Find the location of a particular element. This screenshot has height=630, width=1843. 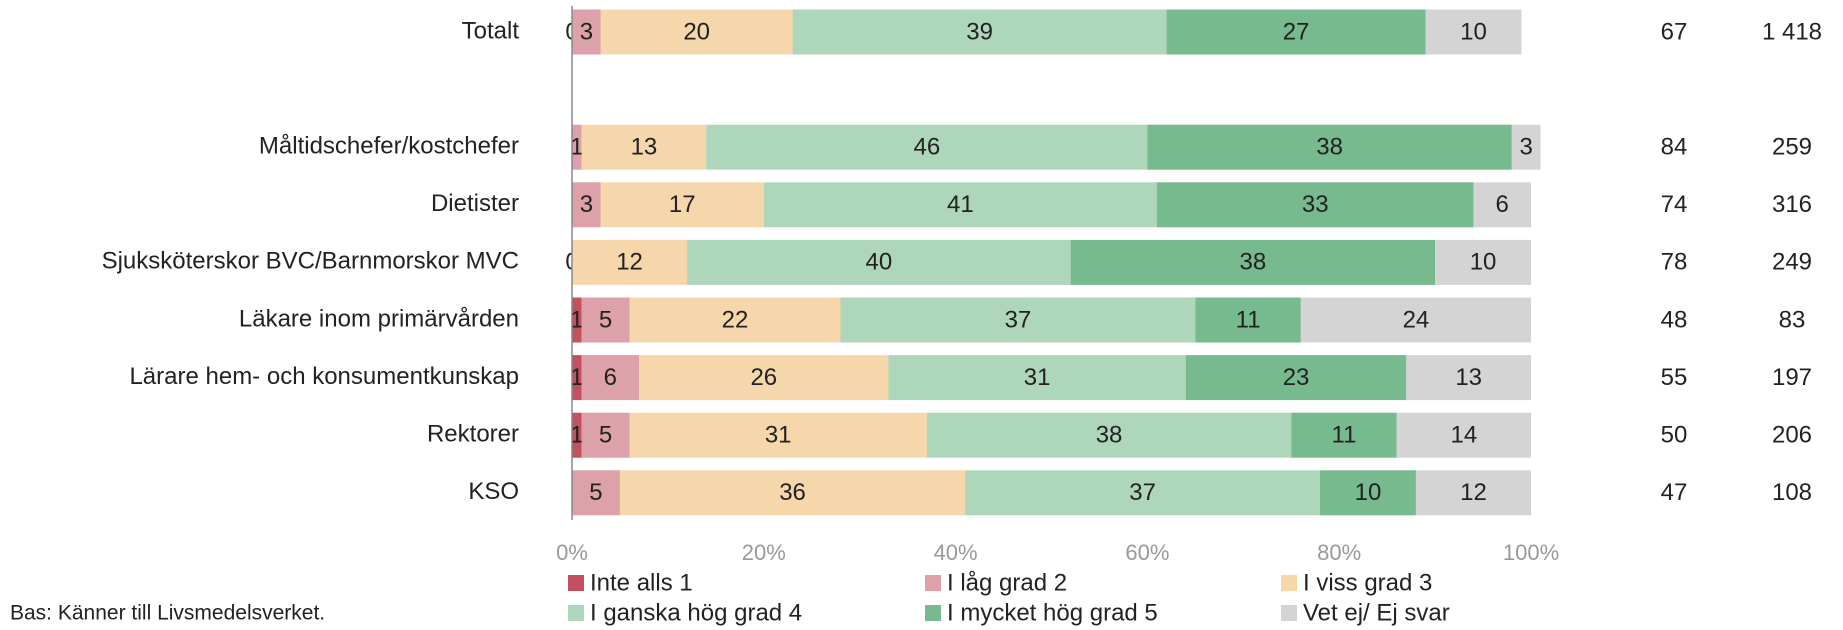

footnote: Bas: Känner till Livsmedelsverket. is located at coordinates (167, 613).